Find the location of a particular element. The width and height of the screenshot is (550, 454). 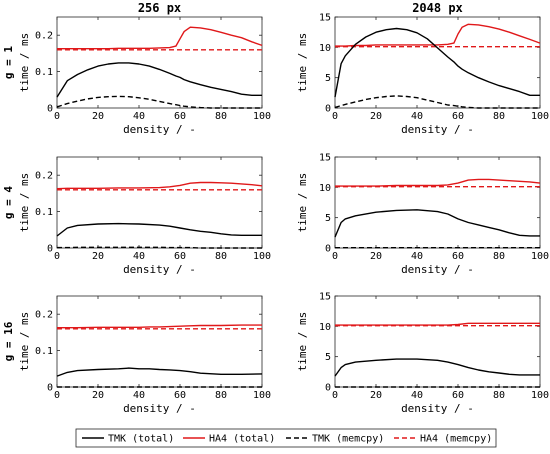

panel-r1c0: 0 20 40 60 80 100 0 0.1 0.2 density / - time / ms is located at coordinates (144, 216).